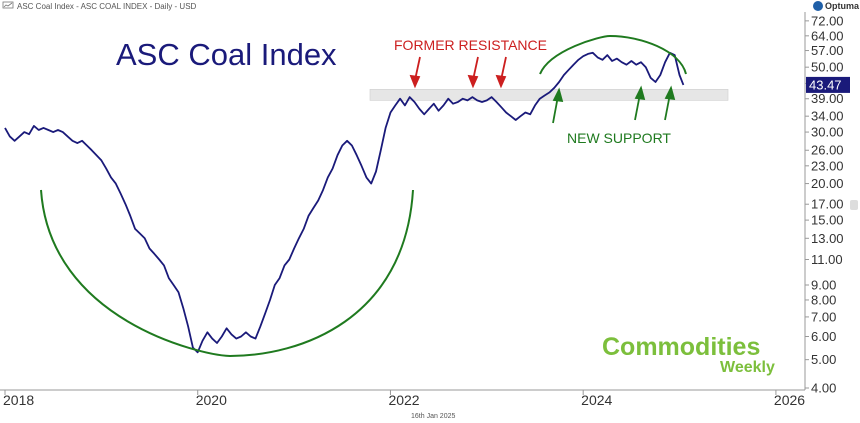 The image size is (860, 423). I want to click on optuma-logo-text: Optuma, so click(842, 6).